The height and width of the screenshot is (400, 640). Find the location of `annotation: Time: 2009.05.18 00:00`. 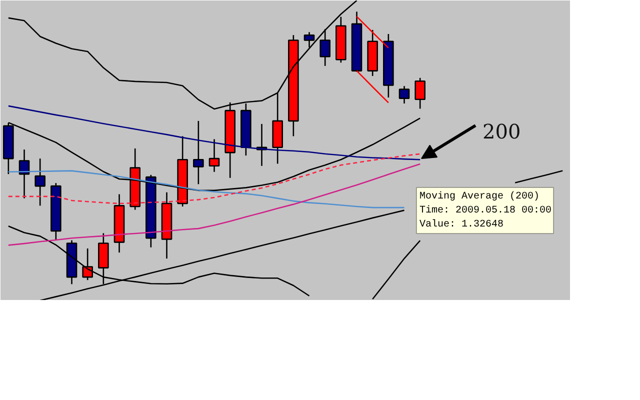

annotation: Time: 2009.05.18 00:00 is located at coordinates (486, 210).